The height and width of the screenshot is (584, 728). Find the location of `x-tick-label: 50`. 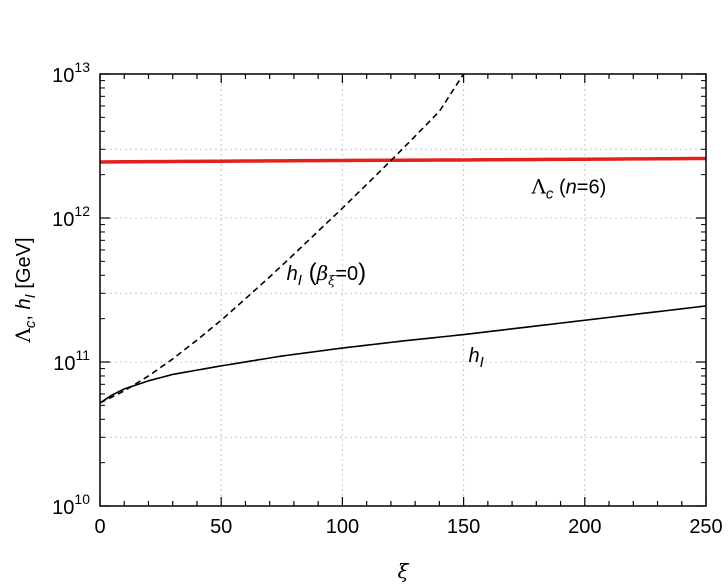

x-tick-label: 50 is located at coordinates (221, 527).